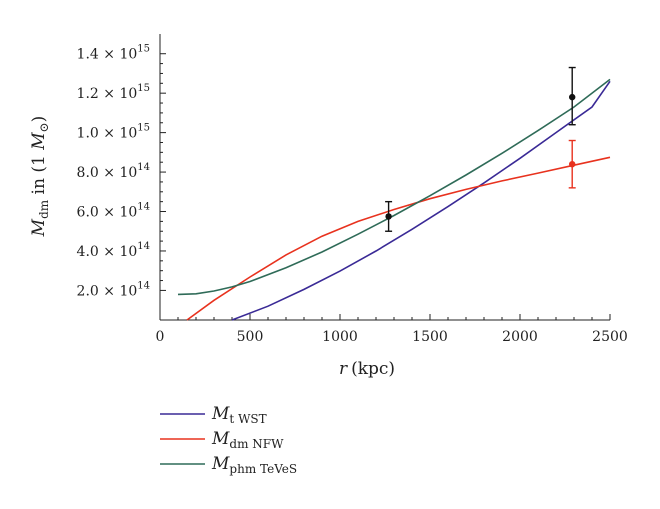 The height and width of the screenshot is (509, 660). I want to click on legend-label: Mdm NFW, so click(247, 440).